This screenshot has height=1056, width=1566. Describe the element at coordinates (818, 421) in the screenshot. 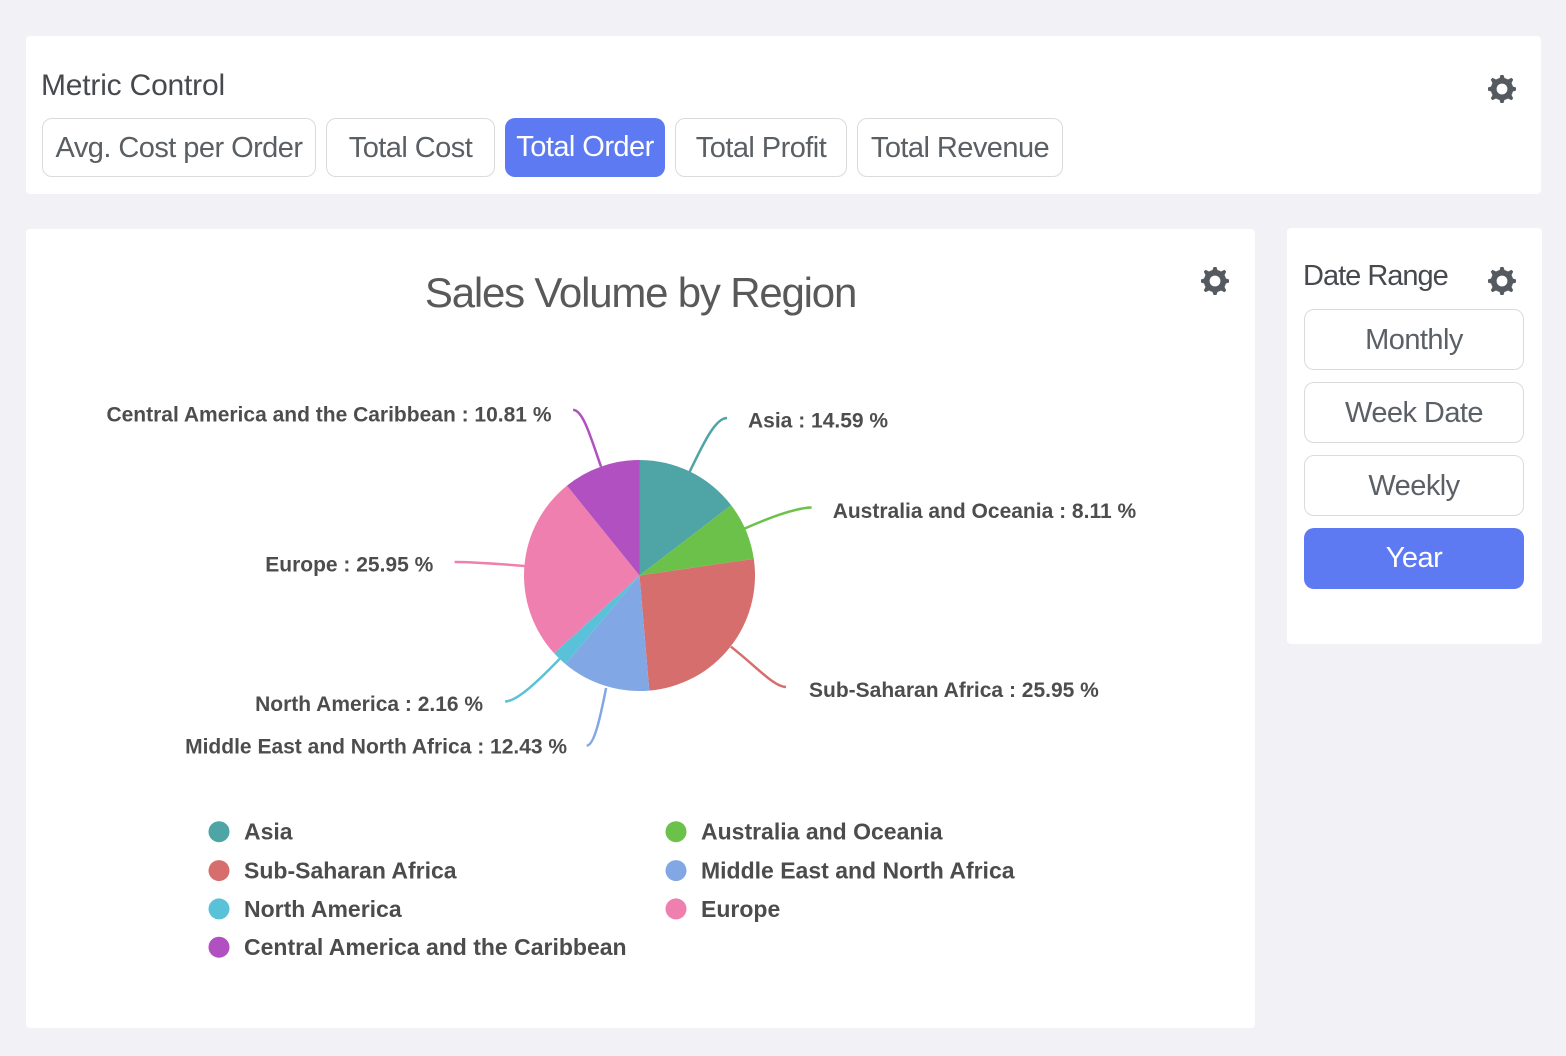

I see `svg-text: Asia : 14.59 %` at that location.